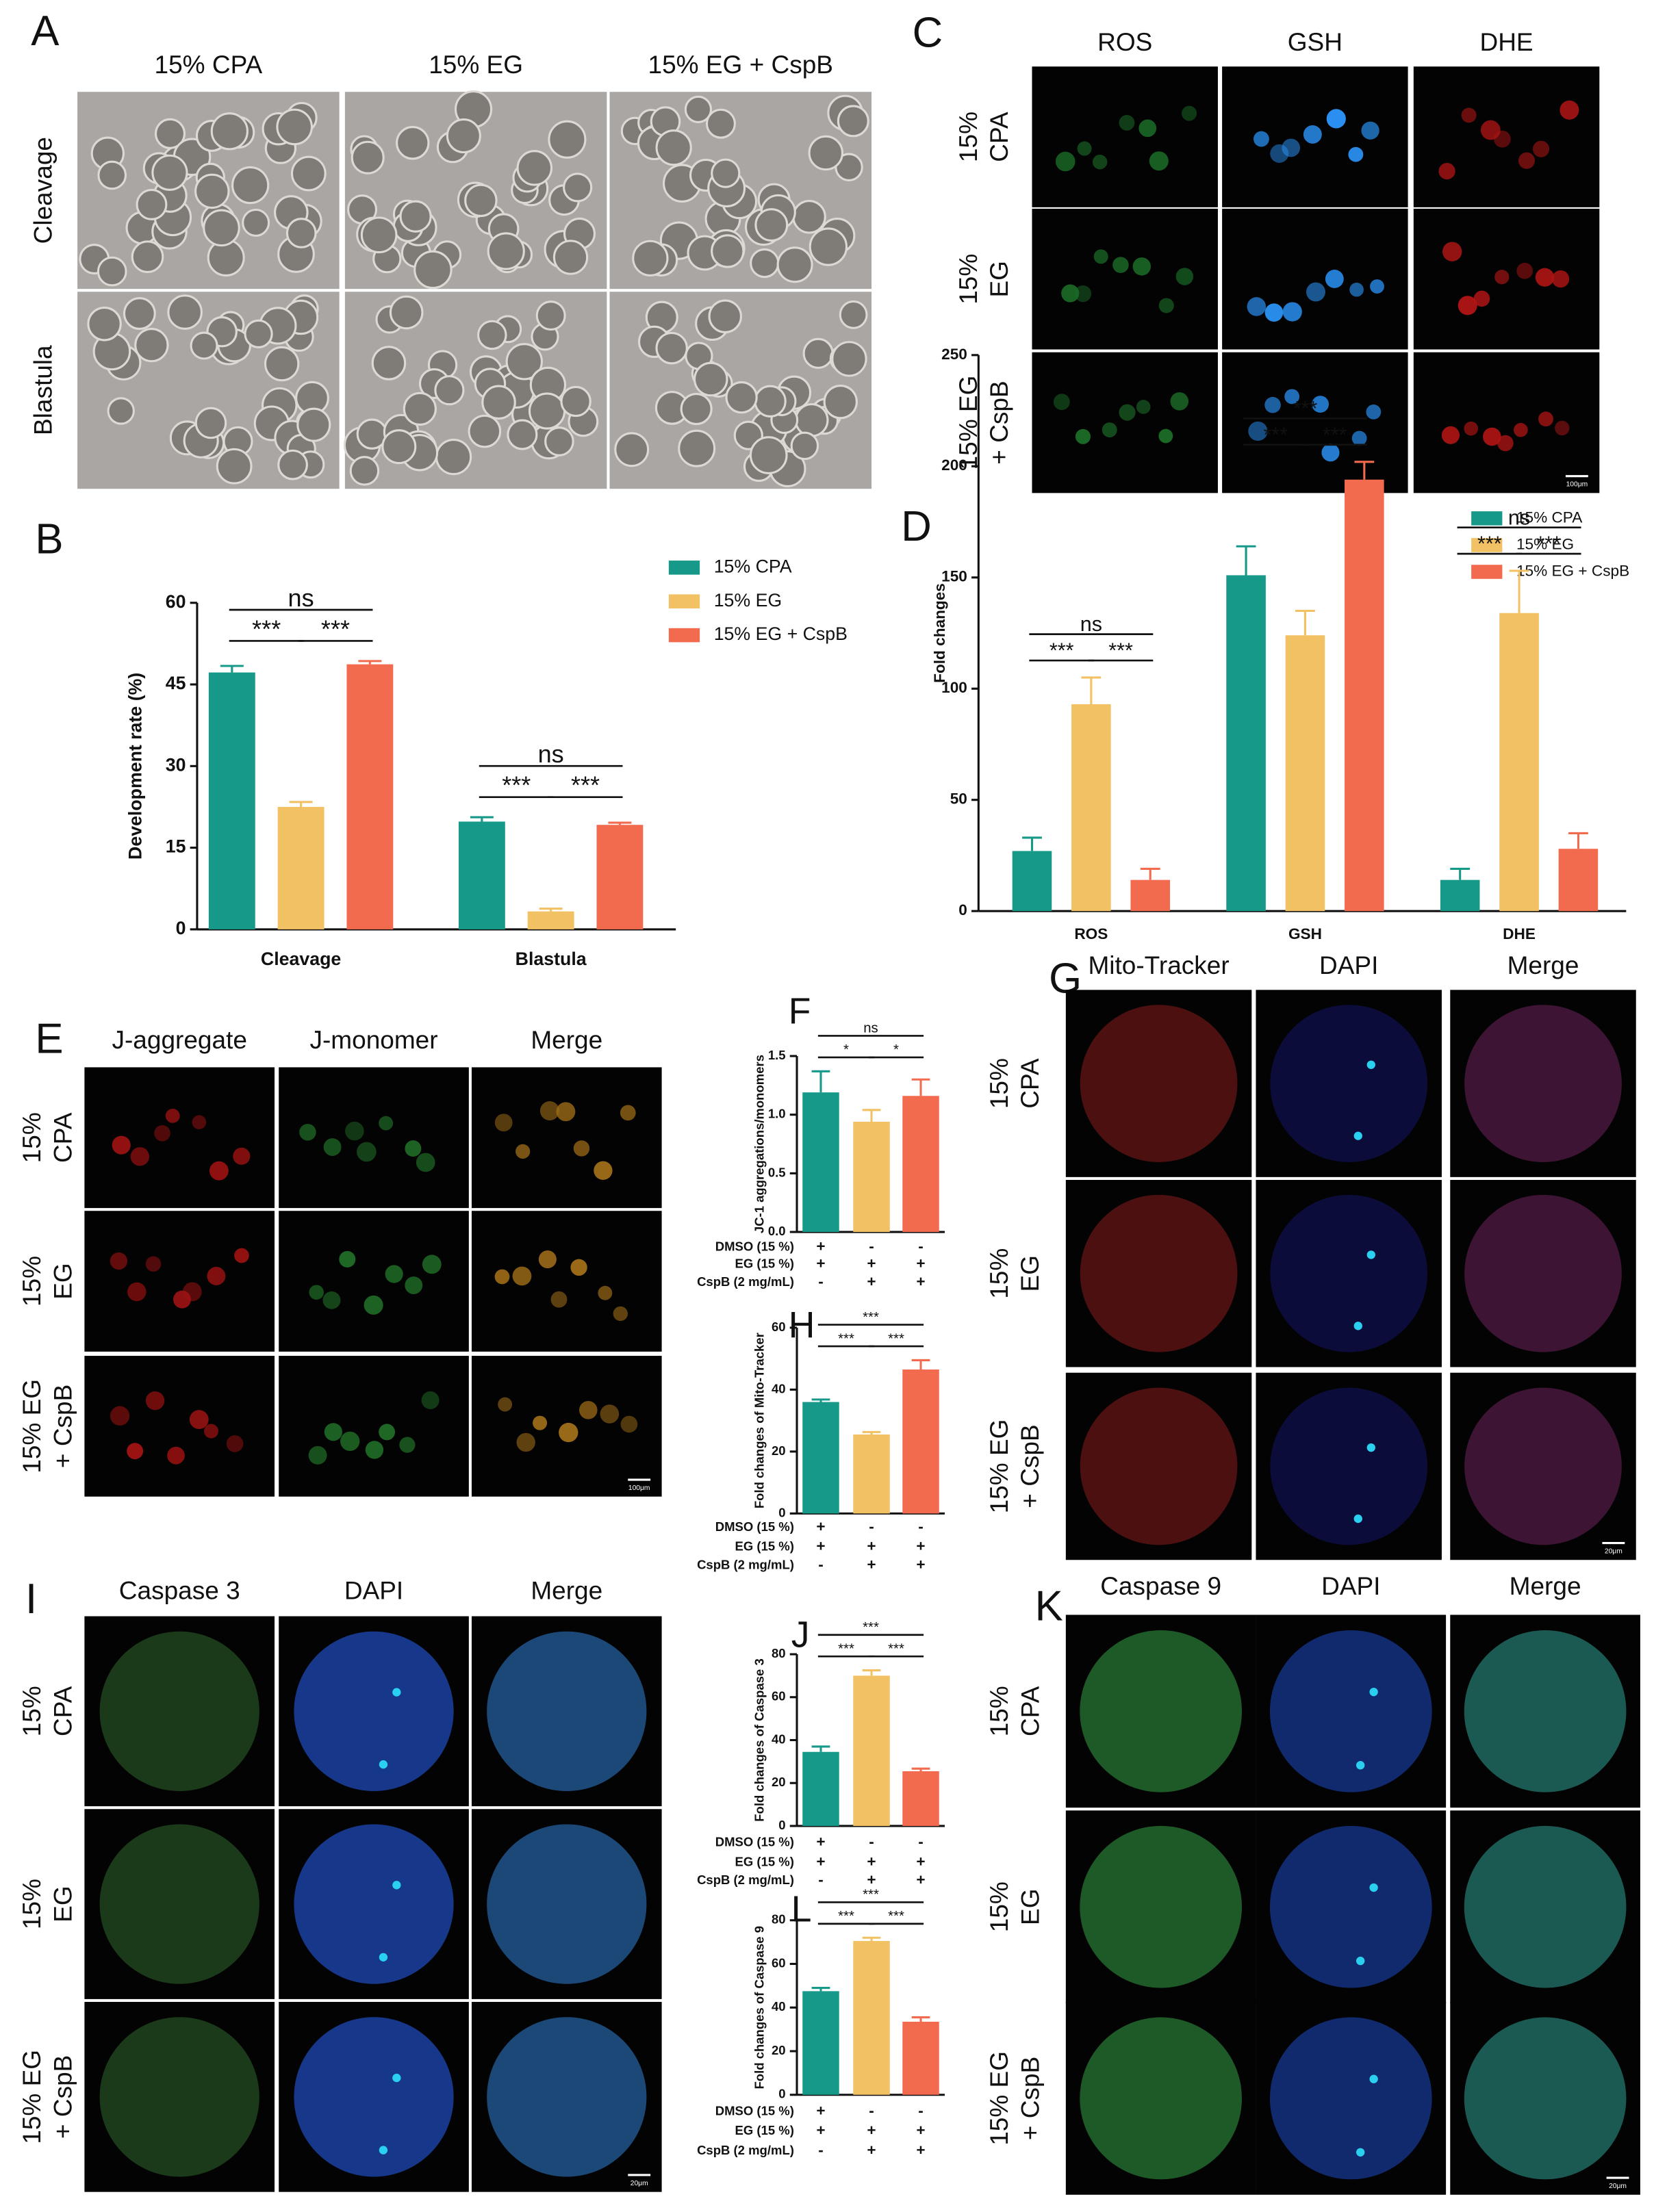  I want to click on row-label: 15% EG, so click(998, 1467).